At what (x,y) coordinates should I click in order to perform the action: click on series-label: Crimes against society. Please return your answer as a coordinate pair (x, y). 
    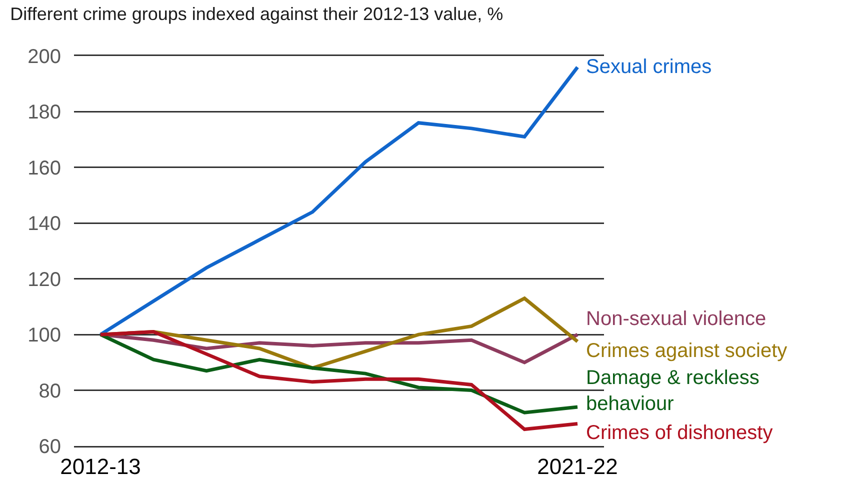
    Looking at the image, I should click on (687, 351).